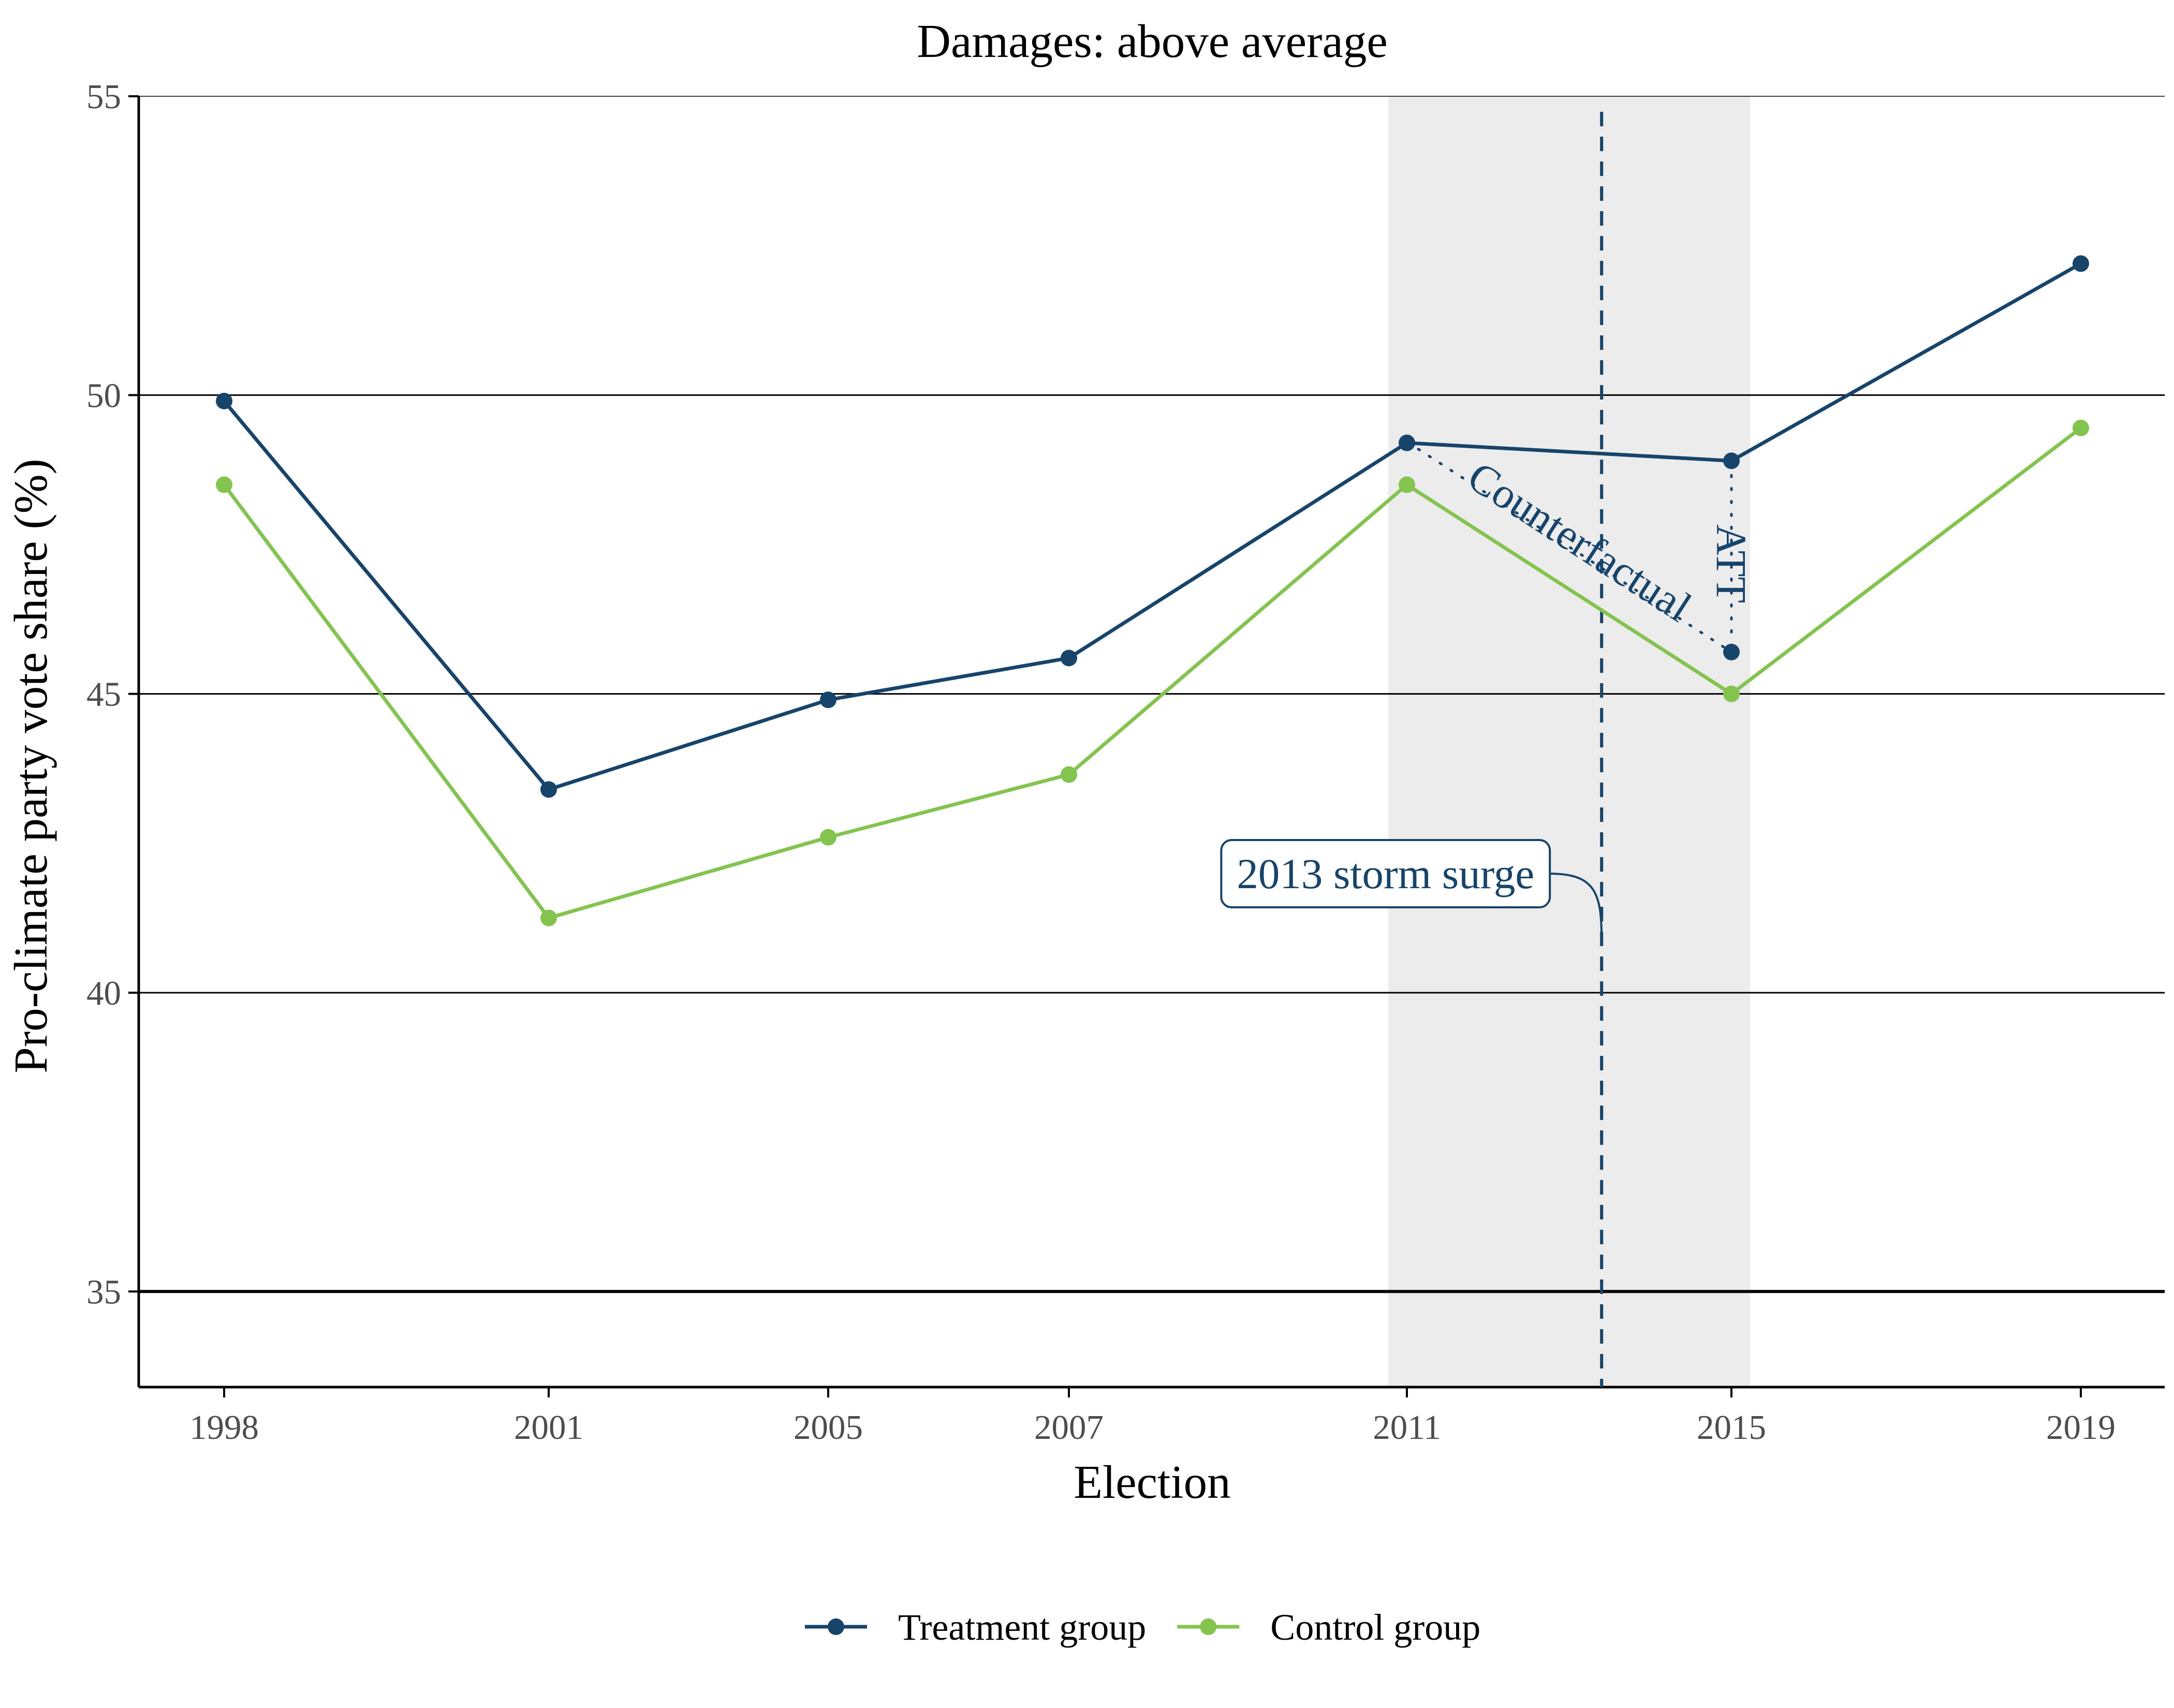 Image resolution: width=2174 pixels, height=1708 pixels. I want to click on x-tick-label: 1998, so click(224, 1427).